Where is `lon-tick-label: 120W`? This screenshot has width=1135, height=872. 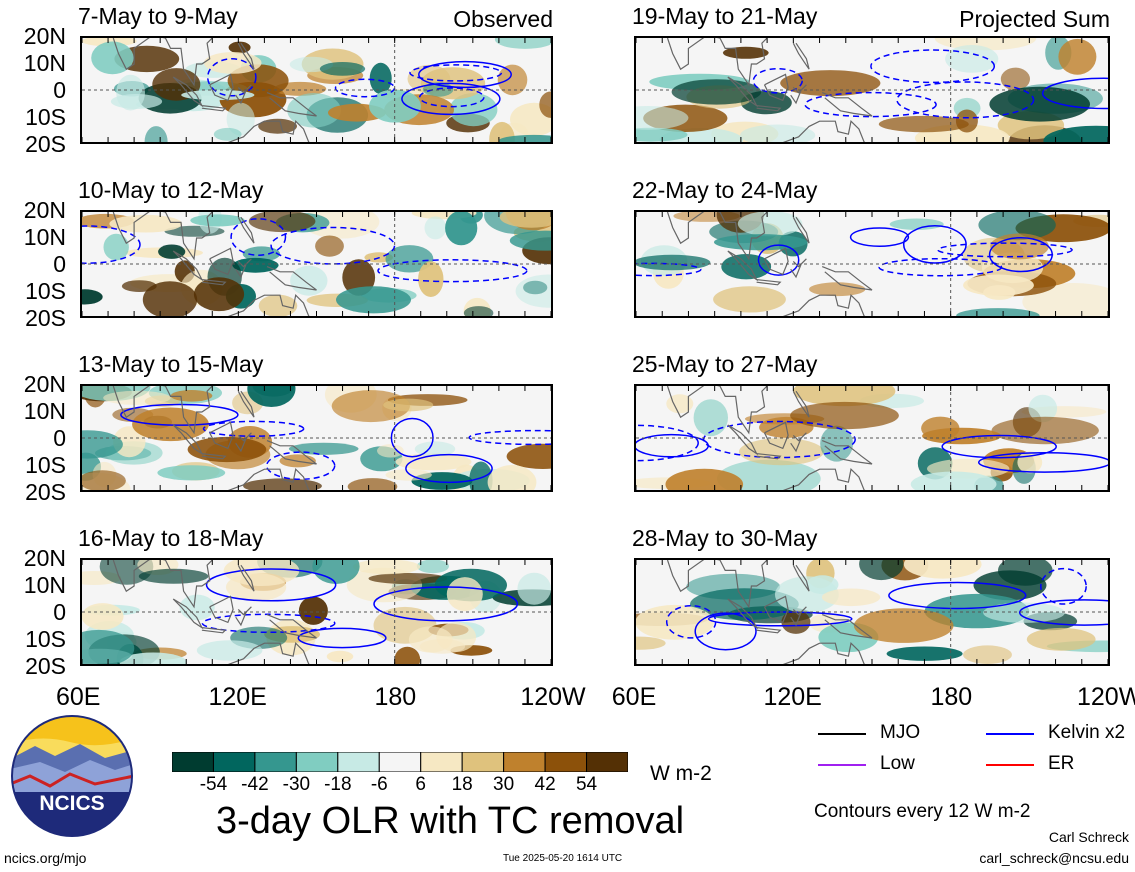 lon-tick-label: 120W is located at coordinates (553, 697).